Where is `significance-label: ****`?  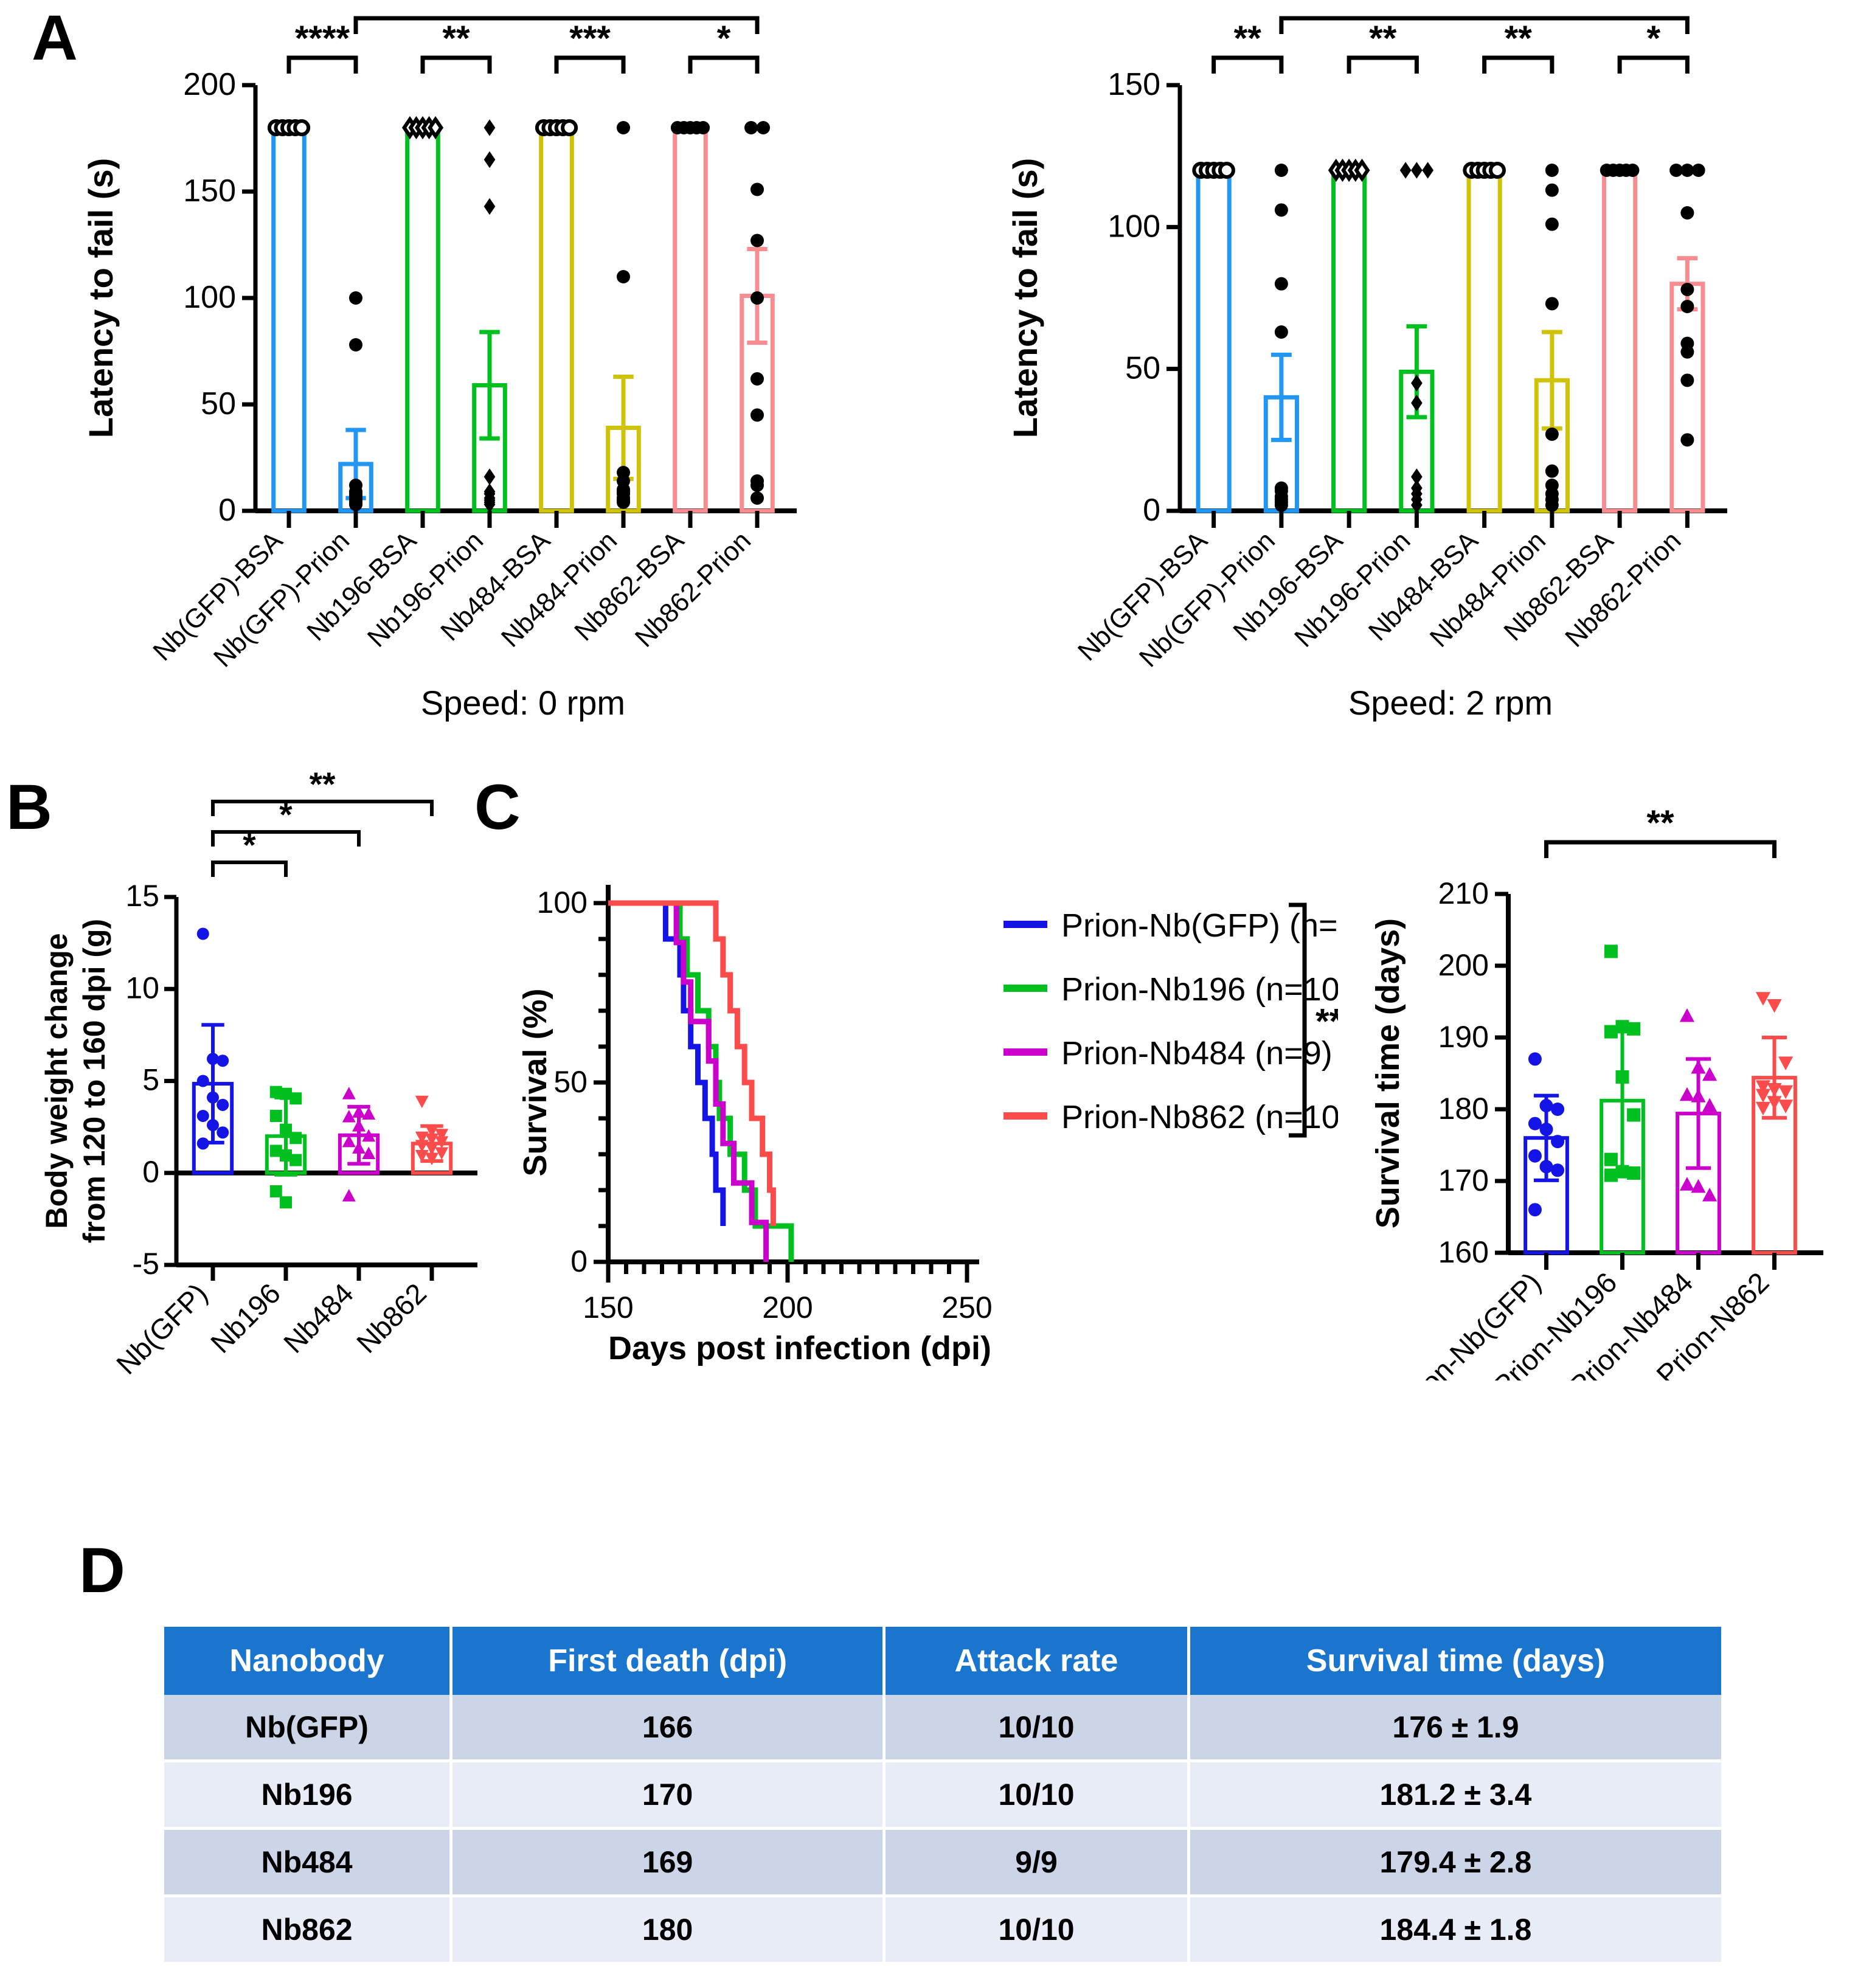
significance-label: **** is located at coordinates (322, 38).